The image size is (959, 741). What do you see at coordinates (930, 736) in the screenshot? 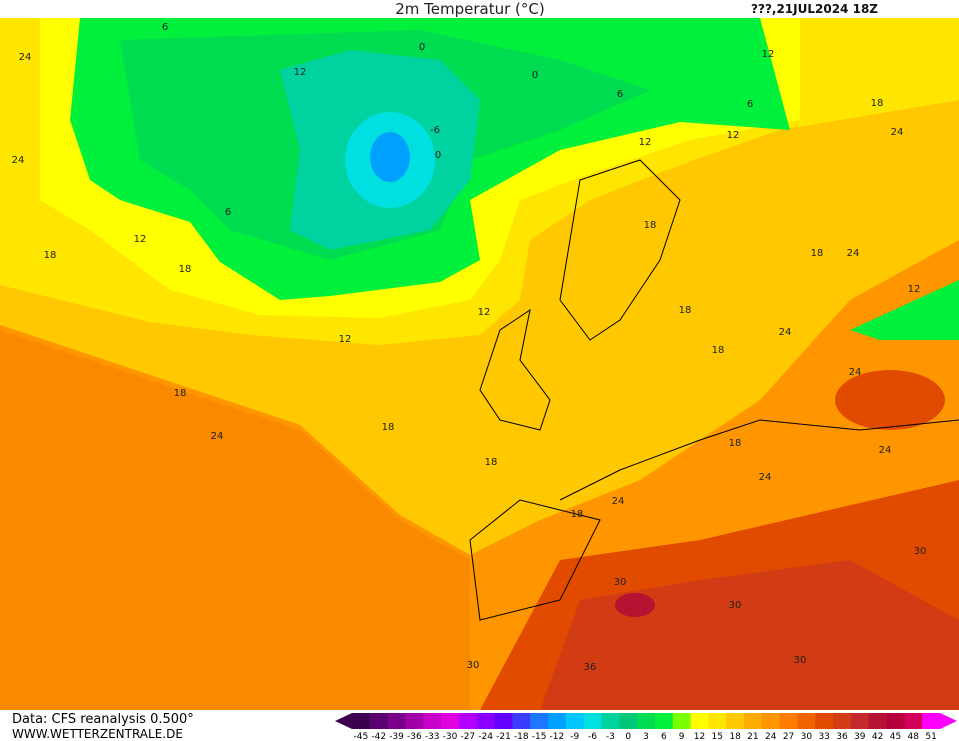
I see `scale-label: 51` at bounding box center [930, 736].